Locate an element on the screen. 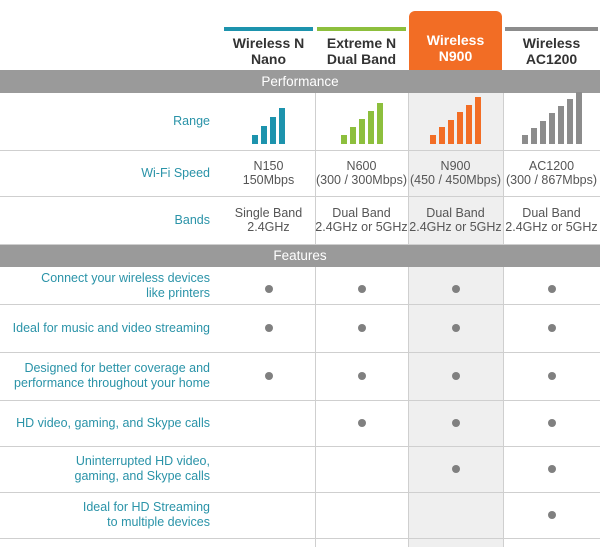 This screenshot has width=600, height=547. row-label-range: Range is located at coordinates (191, 121).